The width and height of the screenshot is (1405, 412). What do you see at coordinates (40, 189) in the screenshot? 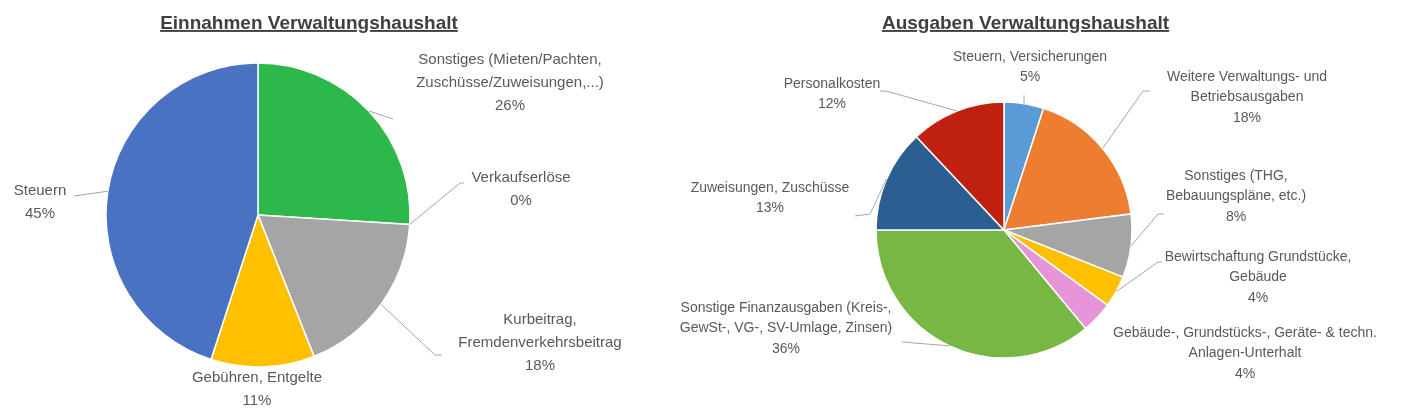
I see `slice-label: Steuern` at bounding box center [40, 189].